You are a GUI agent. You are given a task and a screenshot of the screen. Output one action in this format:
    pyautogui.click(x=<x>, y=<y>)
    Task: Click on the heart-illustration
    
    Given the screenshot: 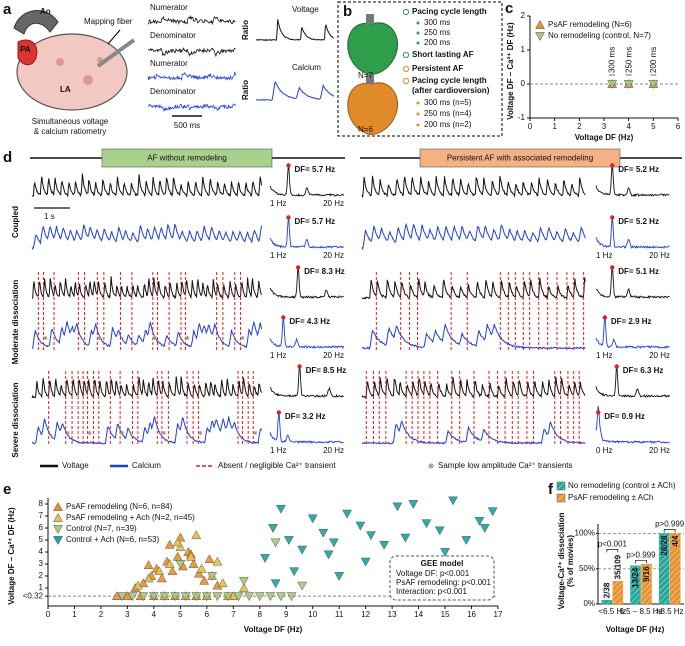 What is the action you would take?
    pyautogui.click(x=74, y=60)
    